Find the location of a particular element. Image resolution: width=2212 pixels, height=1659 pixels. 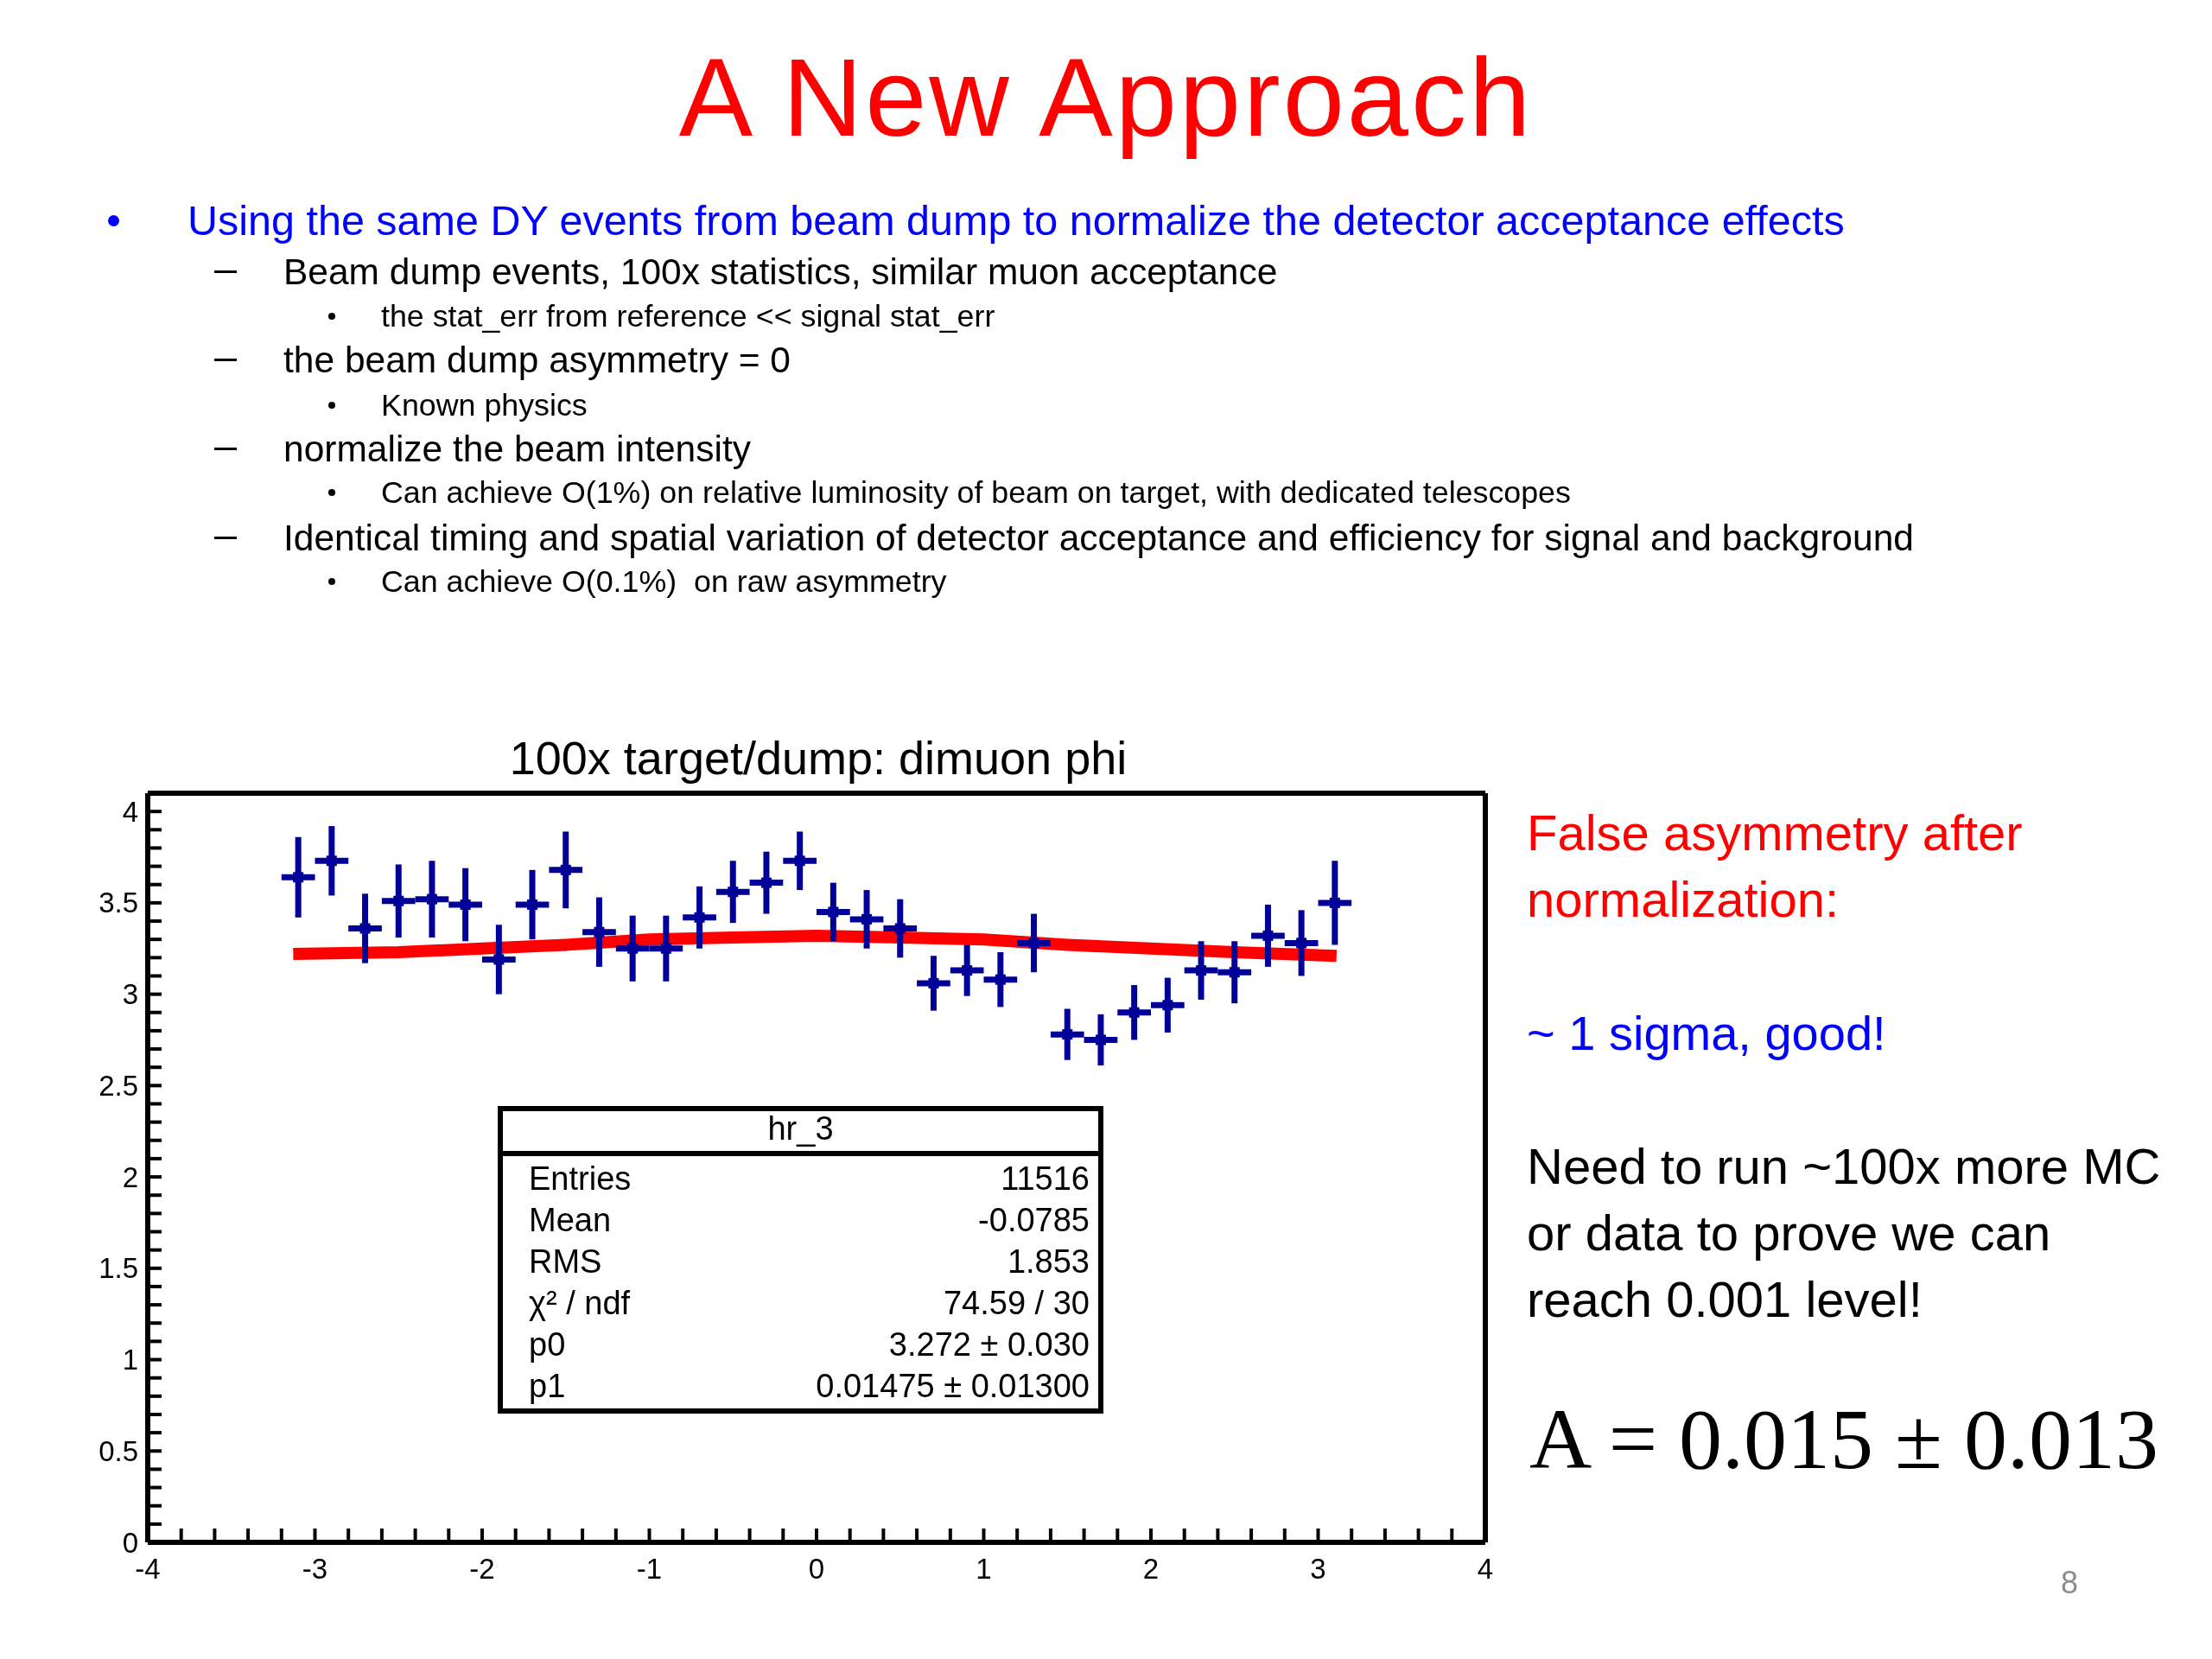

y-tick-label: 2 is located at coordinates (130, 1176).